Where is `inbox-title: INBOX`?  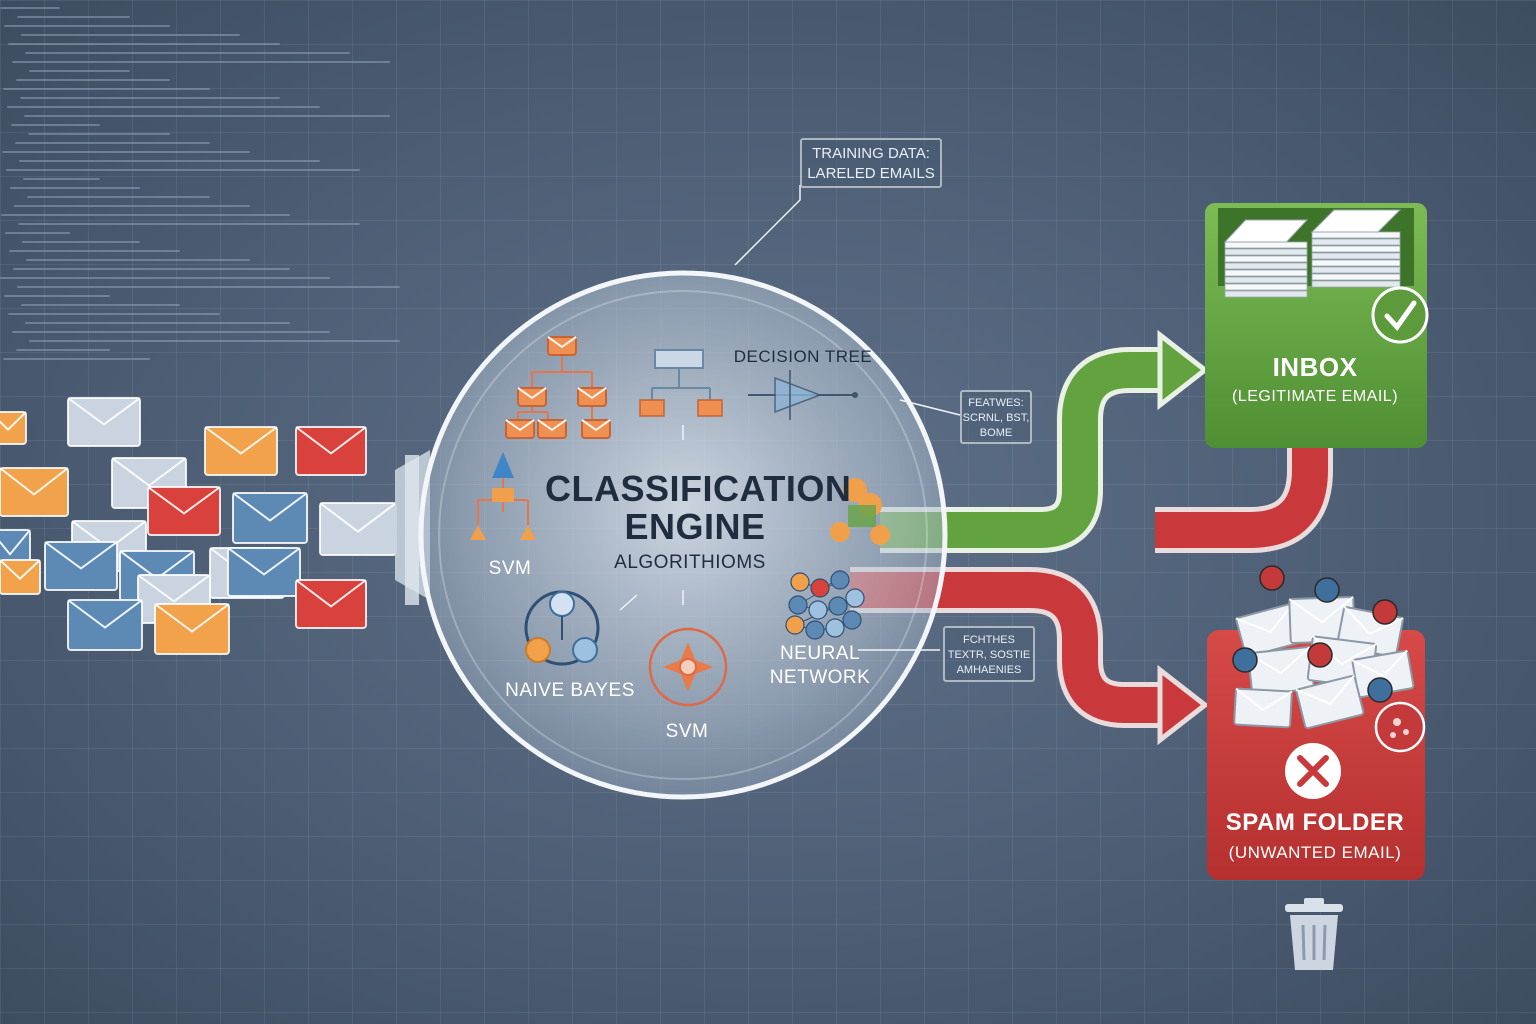 inbox-title: INBOX is located at coordinates (1315, 367).